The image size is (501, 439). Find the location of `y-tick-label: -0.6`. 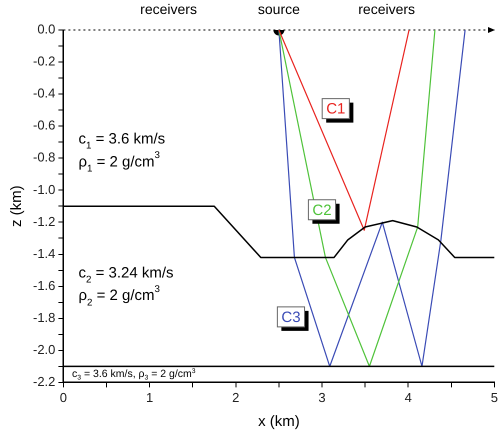

y-tick-label: -0.6 is located at coordinates (44, 125).